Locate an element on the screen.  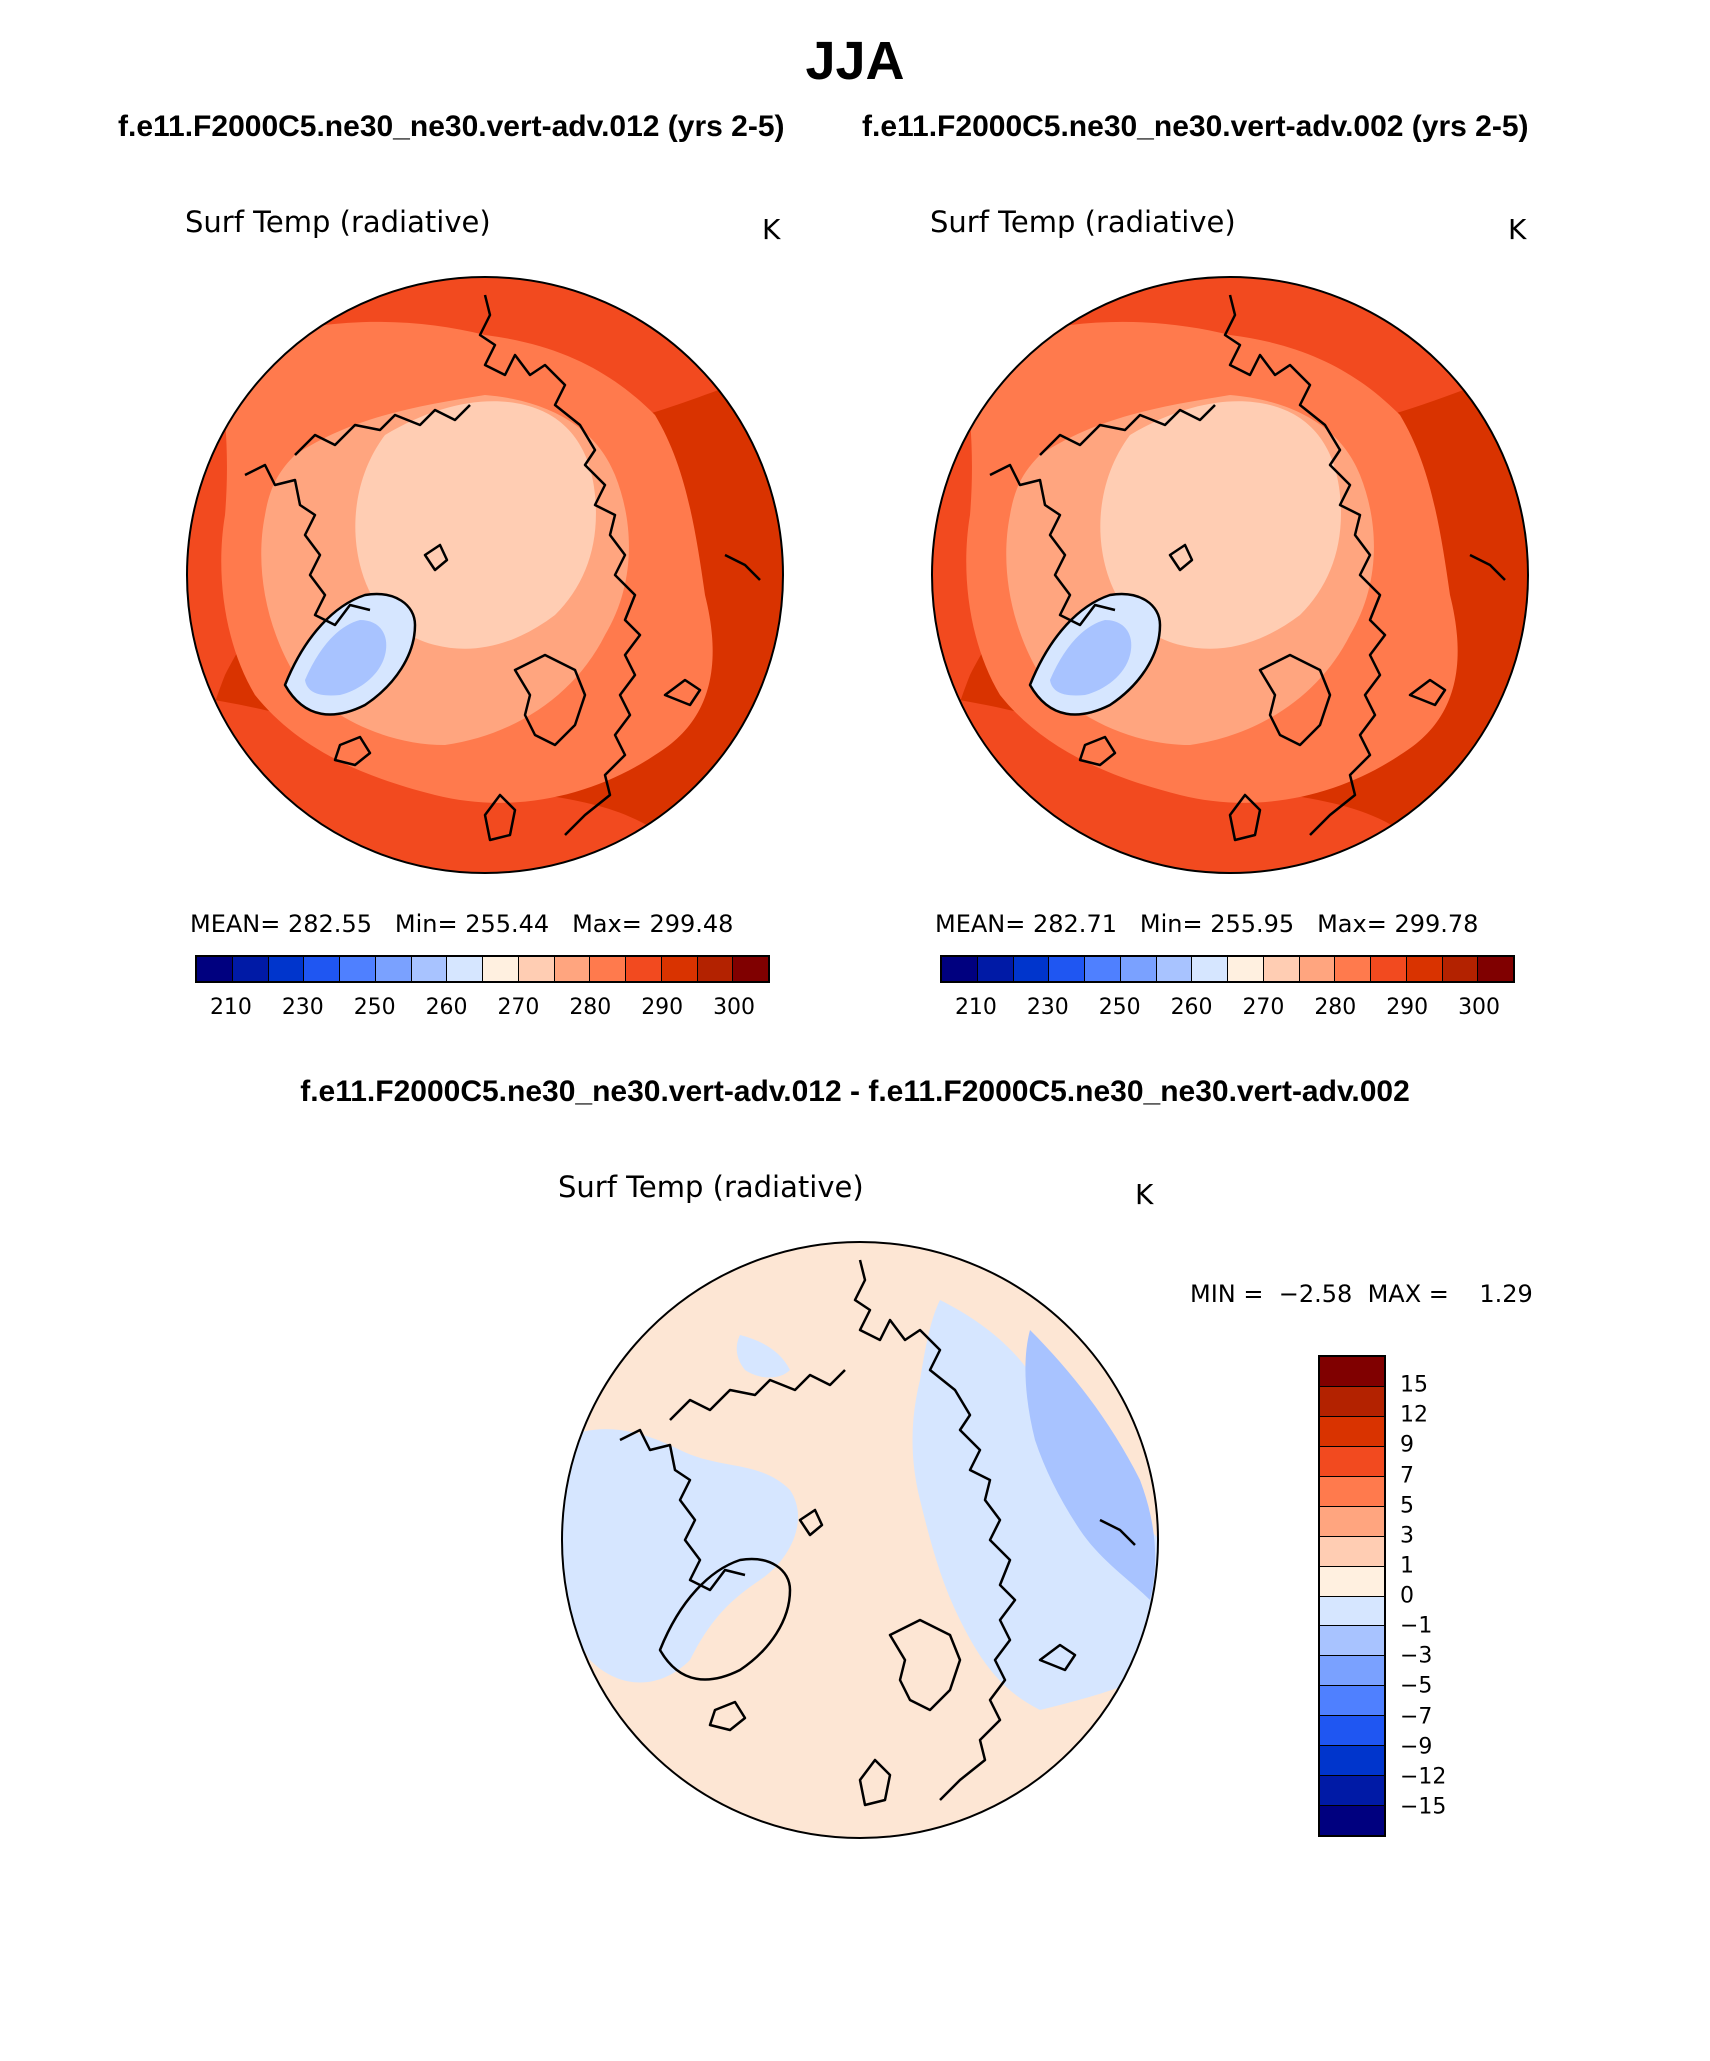
right-max-label: Max= is located at coordinates (1352, 924).